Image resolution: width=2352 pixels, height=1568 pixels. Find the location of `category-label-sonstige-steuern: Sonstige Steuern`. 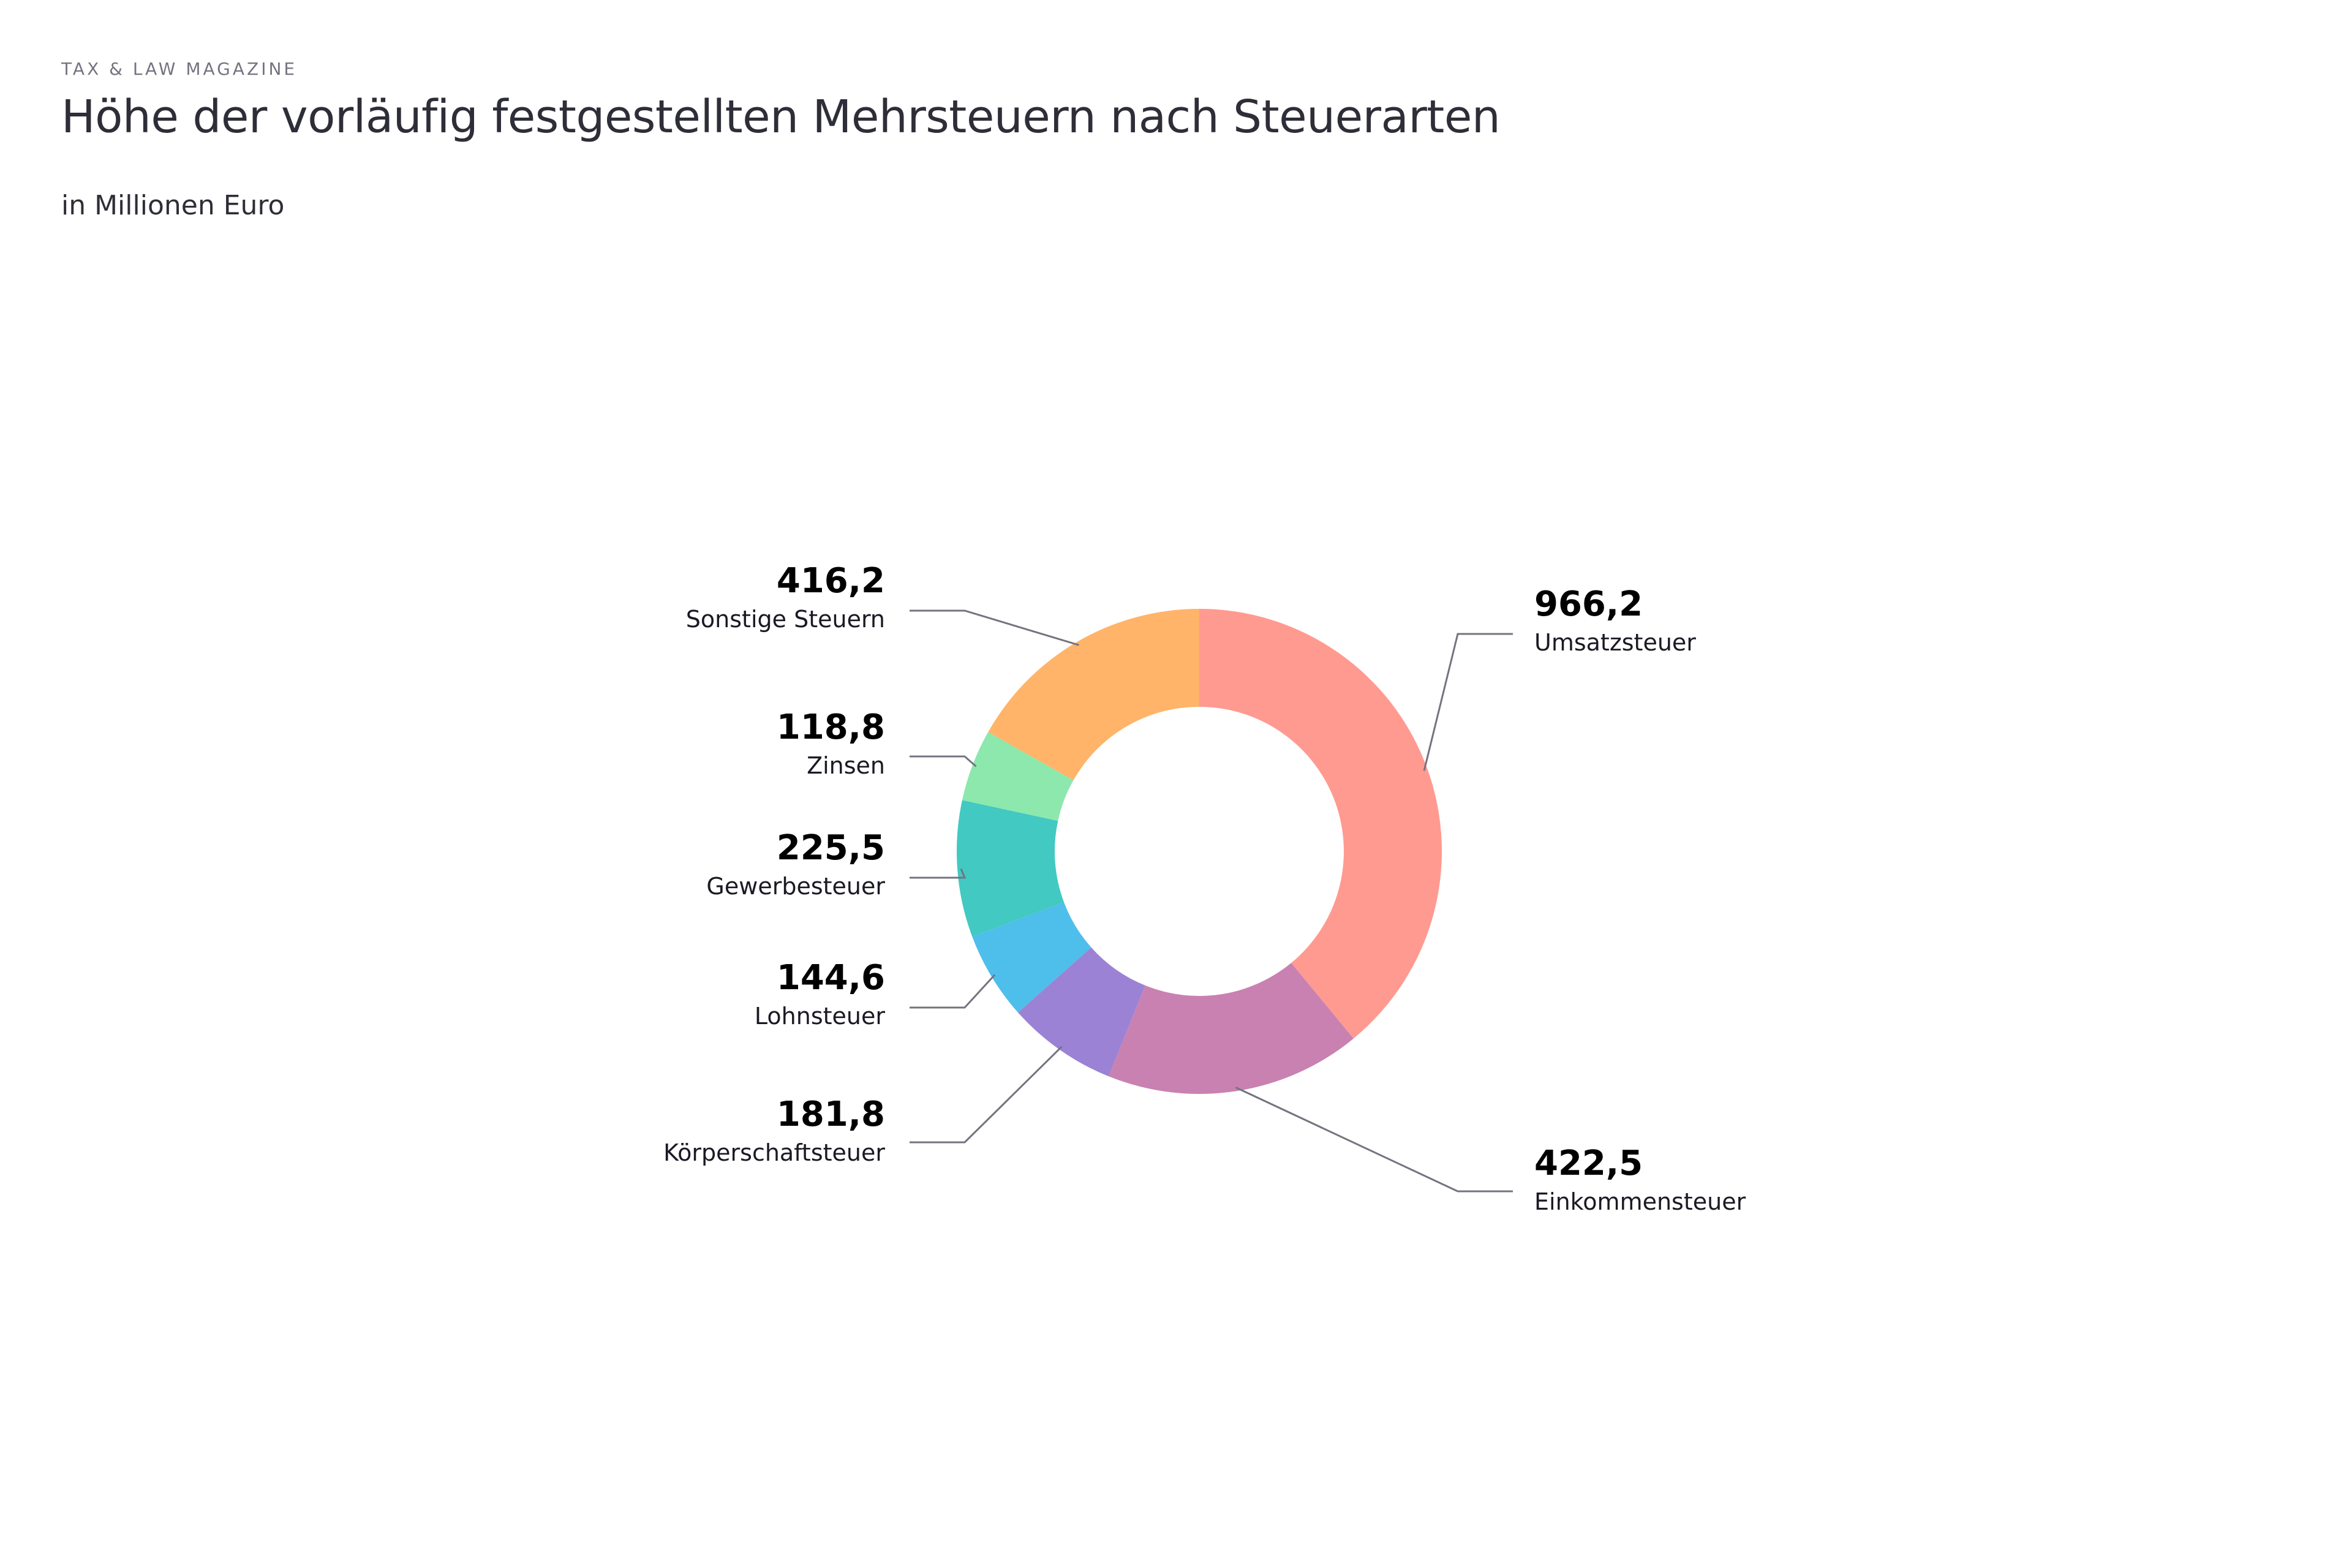

category-label-sonstige-steuern: Sonstige Steuern is located at coordinates (786, 619).